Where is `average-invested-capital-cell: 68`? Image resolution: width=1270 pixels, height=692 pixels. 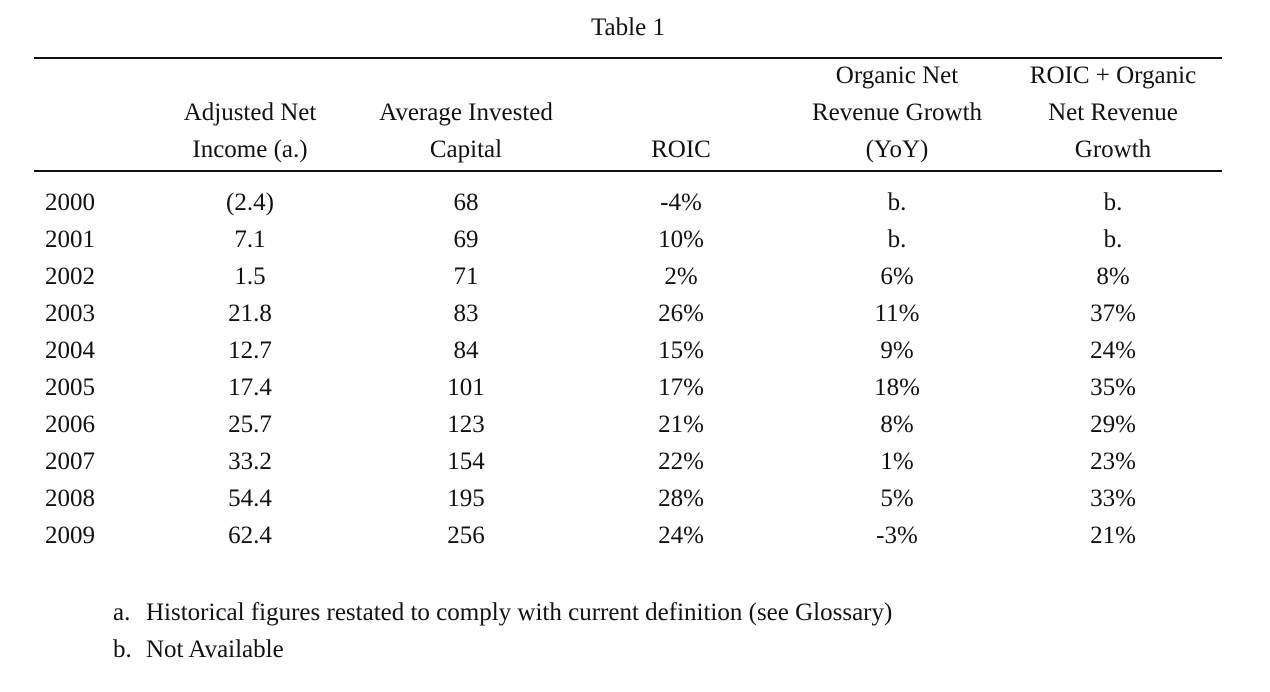
average-invested-capital-cell: 68 is located at coordinates (466, 202).